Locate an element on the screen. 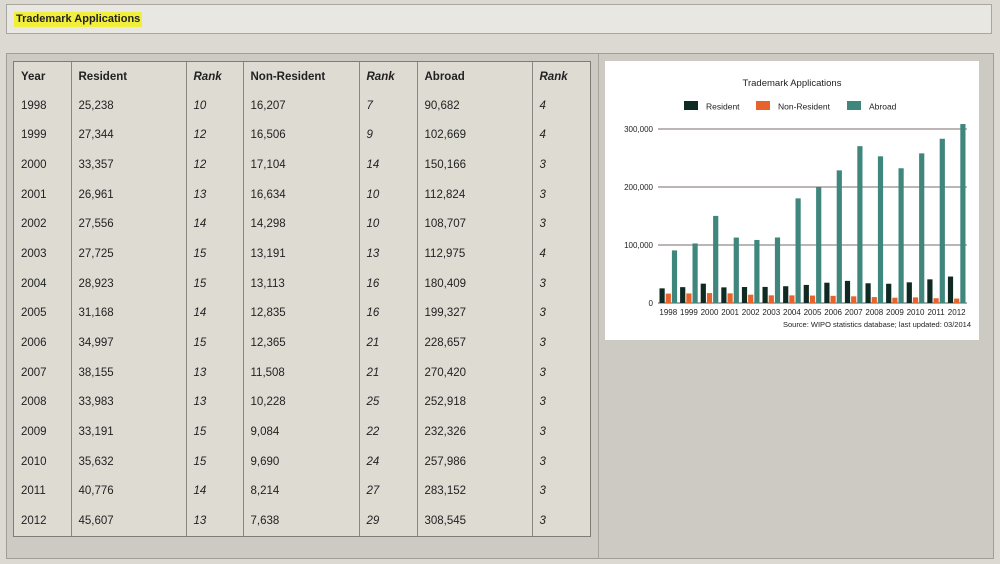 The image size is (1000, 564). bar-non-resident-1999 is located at coordinates (689, 298).